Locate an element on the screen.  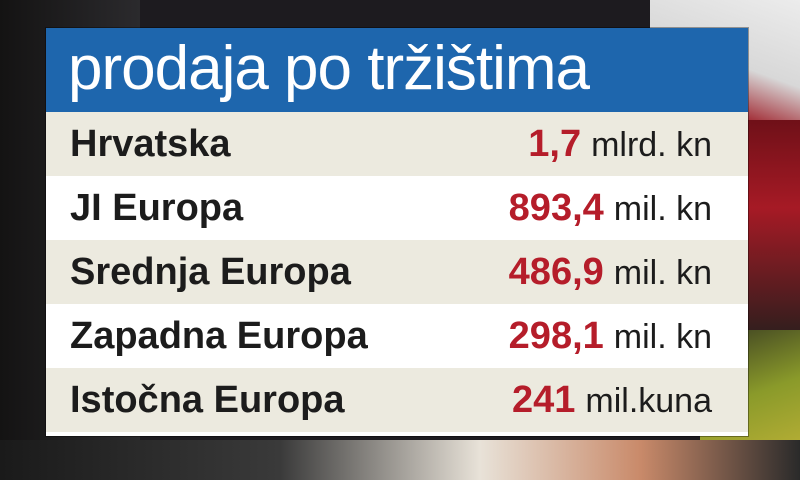
sales-value: 298,1 is located at coordinates (556, 336).